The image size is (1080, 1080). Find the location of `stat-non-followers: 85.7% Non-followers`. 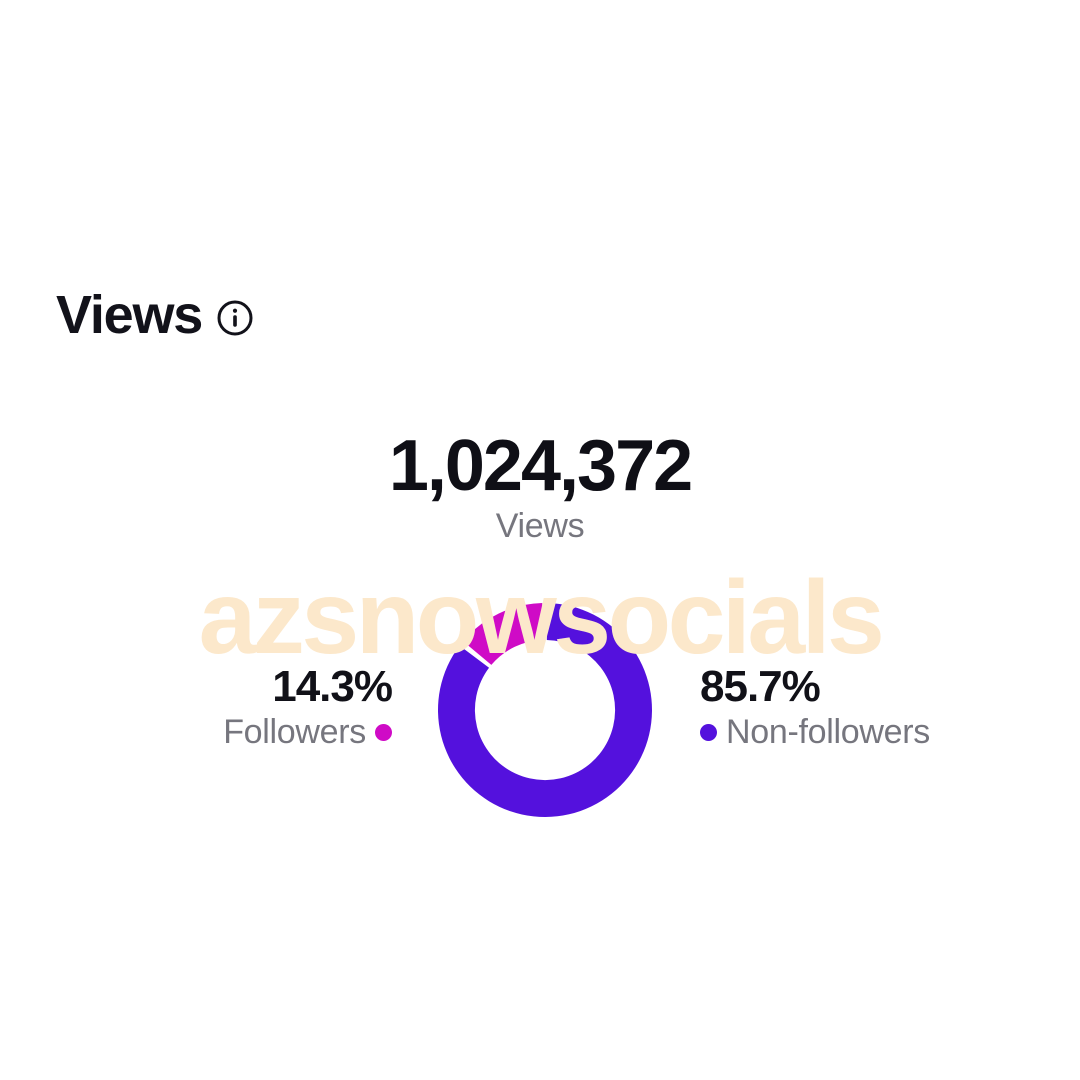

stat-non-followers: 85.7% Non-followers is located at coordinates (890, 707).